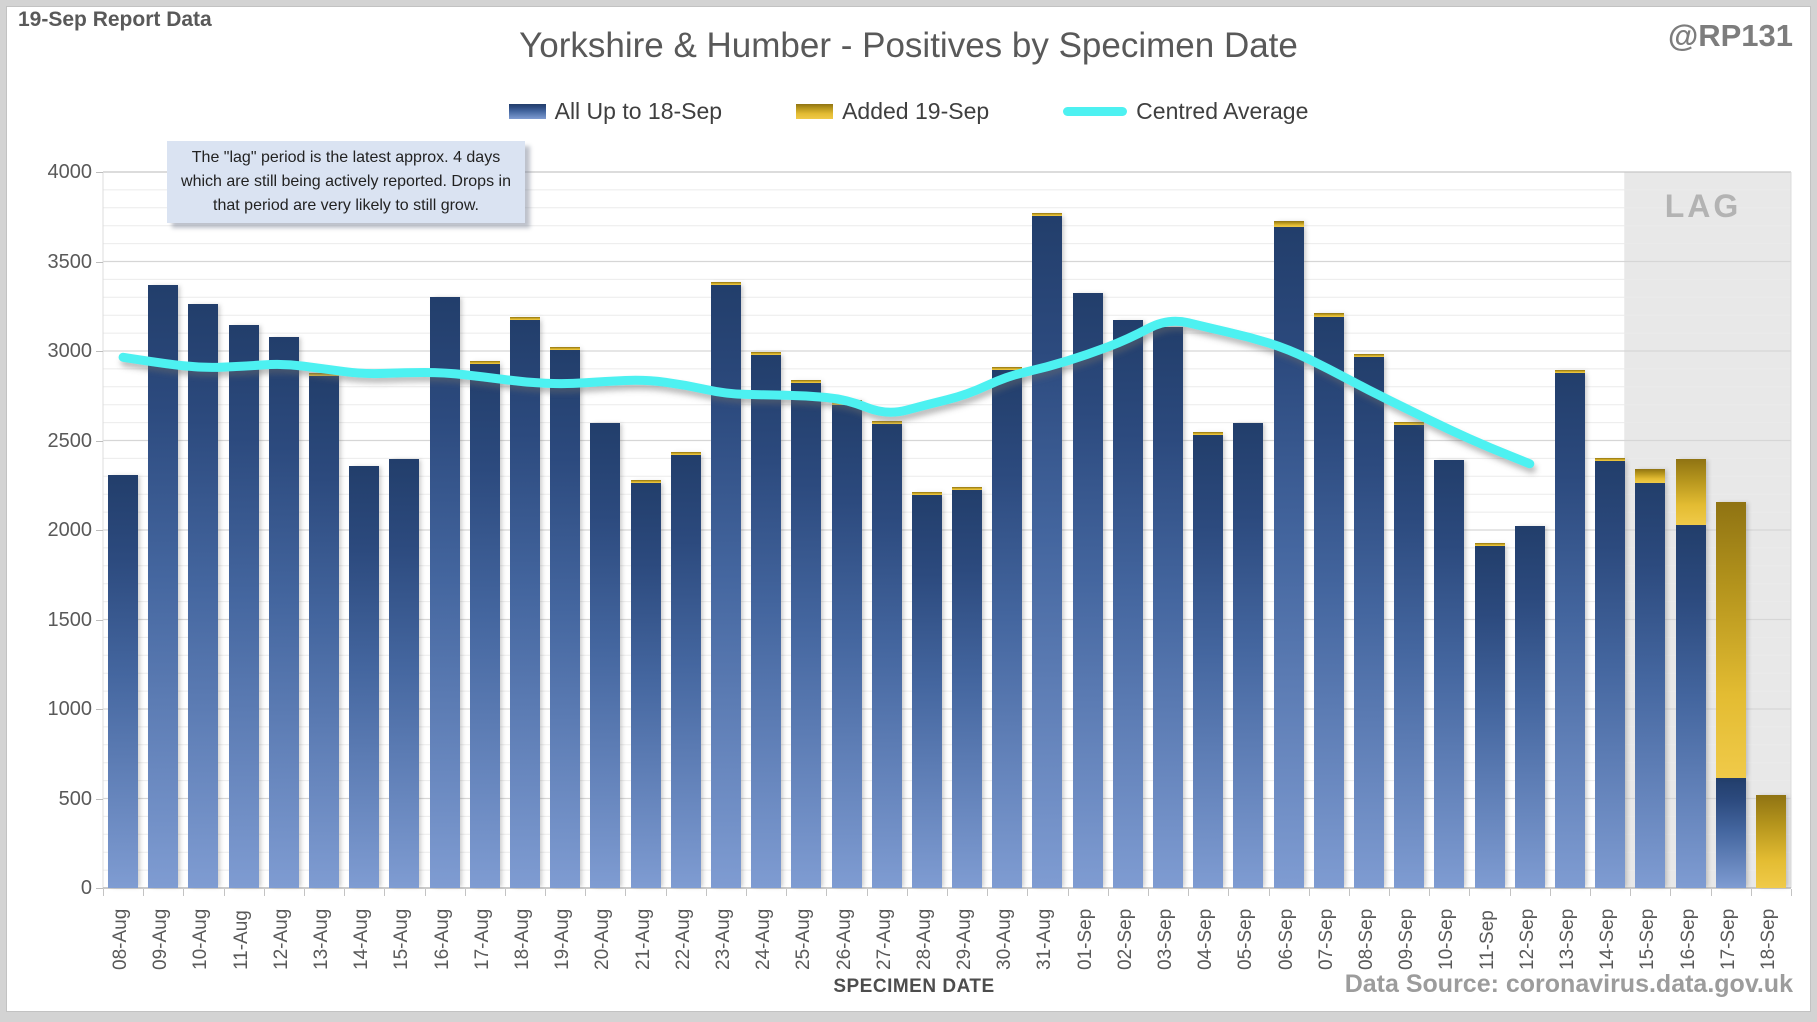 This screenshot has width=1817, height=1022. What do you see at coordinates (1246, 939) in the screenshot?
I see `x-label-05-Sep: 05-Sep` at bounding box center [1246, 939].